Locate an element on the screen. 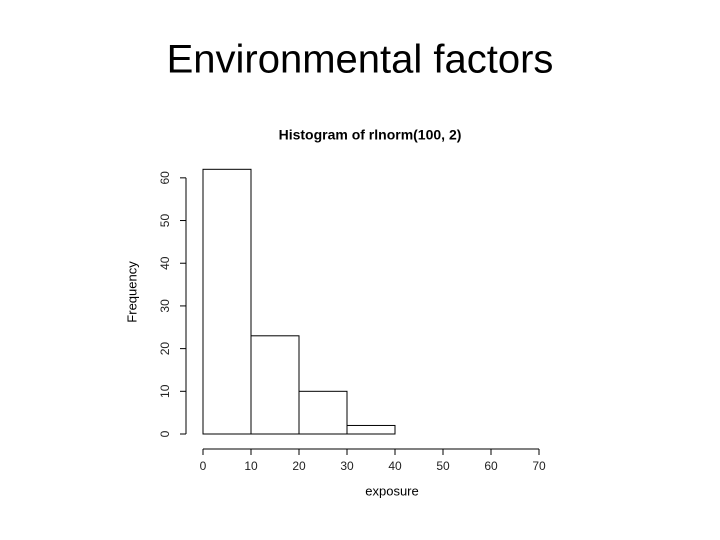 The width and height of the screenshot is (720, 540). chart-title: Histogram of rlnorm(100, 2) is located at coordinates (370, 135).